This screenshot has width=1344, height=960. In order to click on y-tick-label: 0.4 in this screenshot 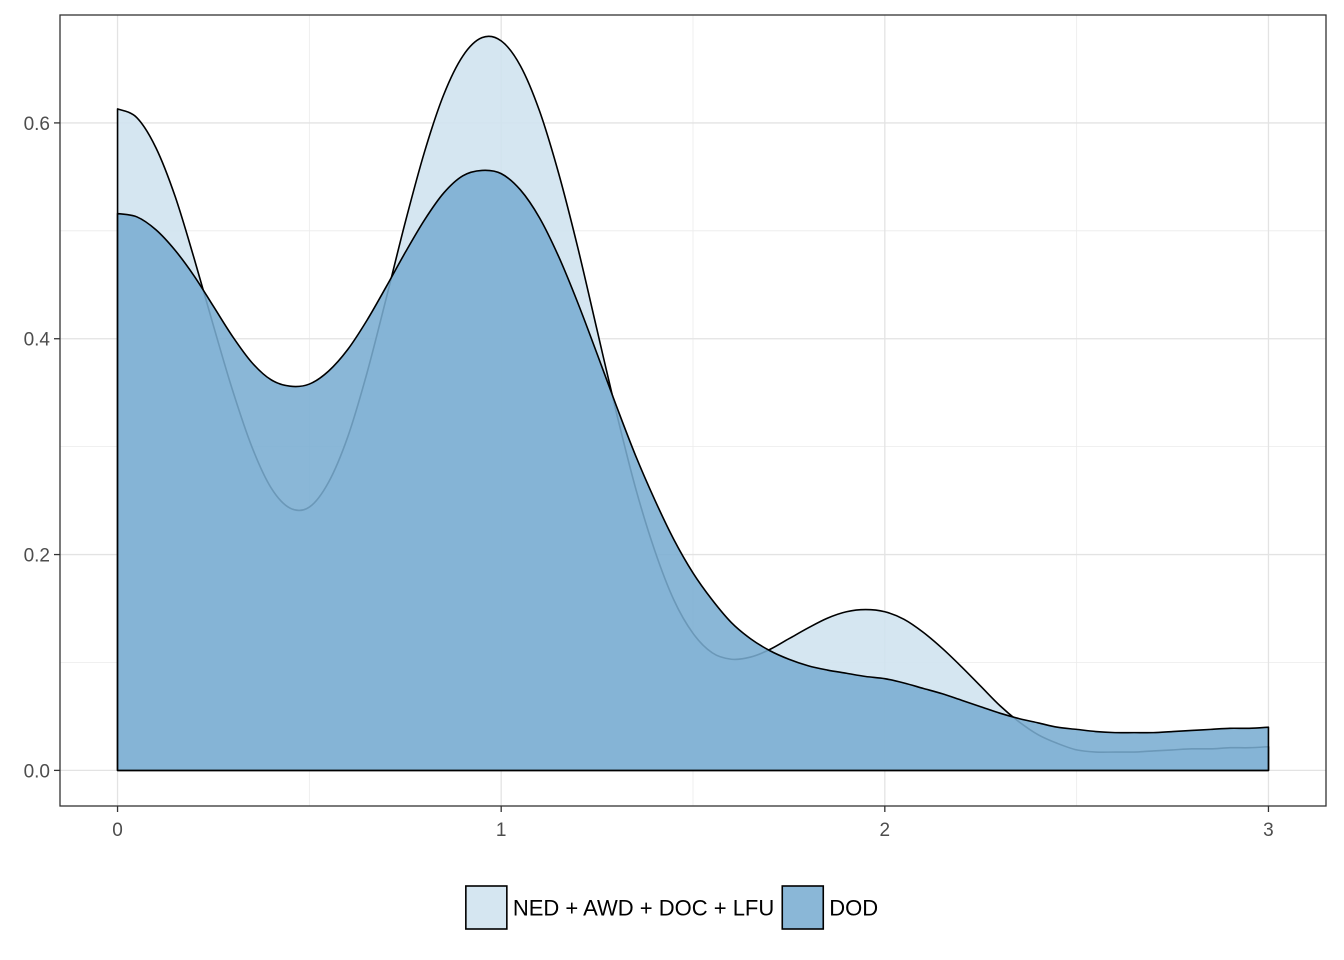, I will do `click(37, 340)`.